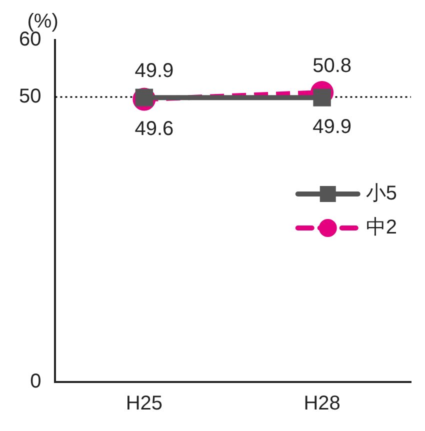  What do you see at coordinates (30, 97) in the screenshot?
I see `y-tick-label: 50` at bounding box center [30, 97].